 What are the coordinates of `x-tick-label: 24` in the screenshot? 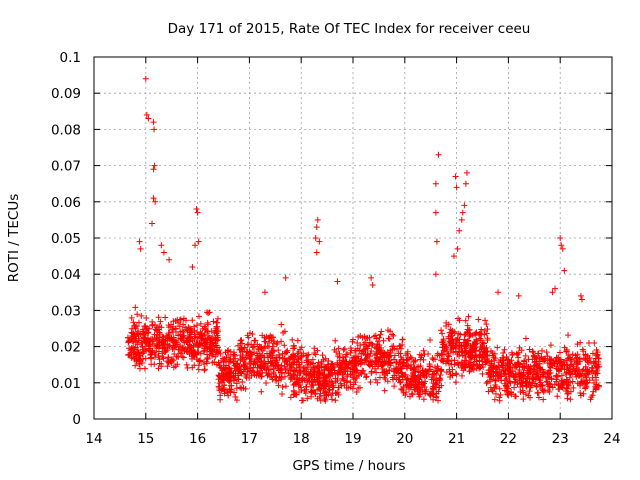 It's located at (611, 439).